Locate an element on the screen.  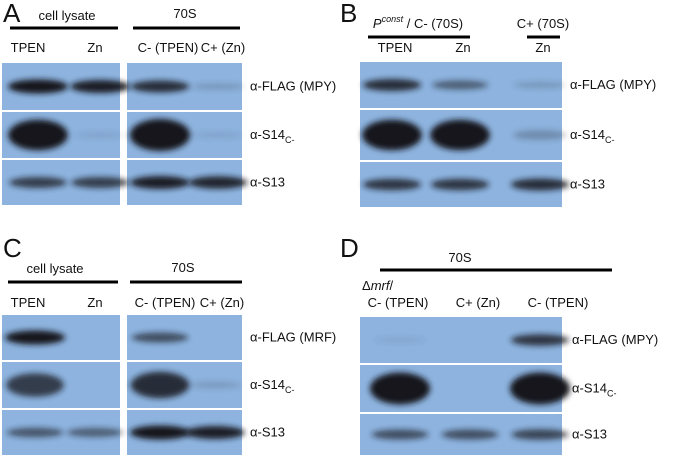
title-part: / is located at coordinates (391, 285).